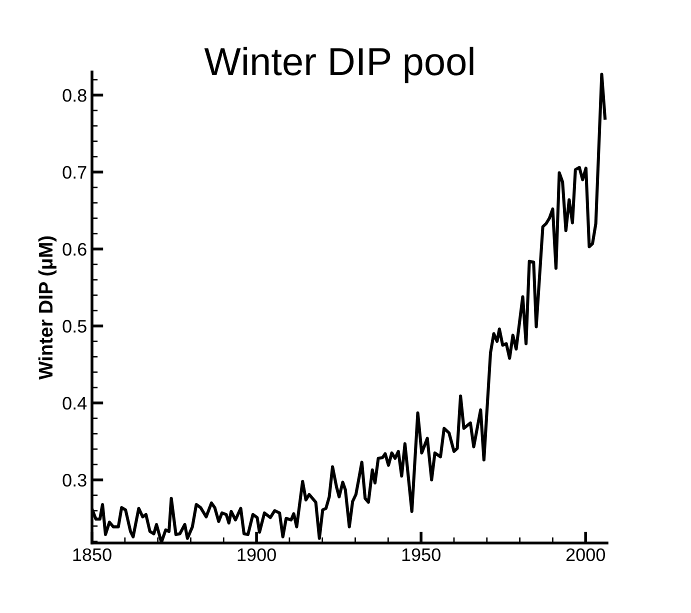 Image resolution: width=691 pixels, height=613 pixels. What do you see at coordinates (421, 555) in the screenshot?
I see `x-tick-label: 1950` at bounding box center [421, 555].